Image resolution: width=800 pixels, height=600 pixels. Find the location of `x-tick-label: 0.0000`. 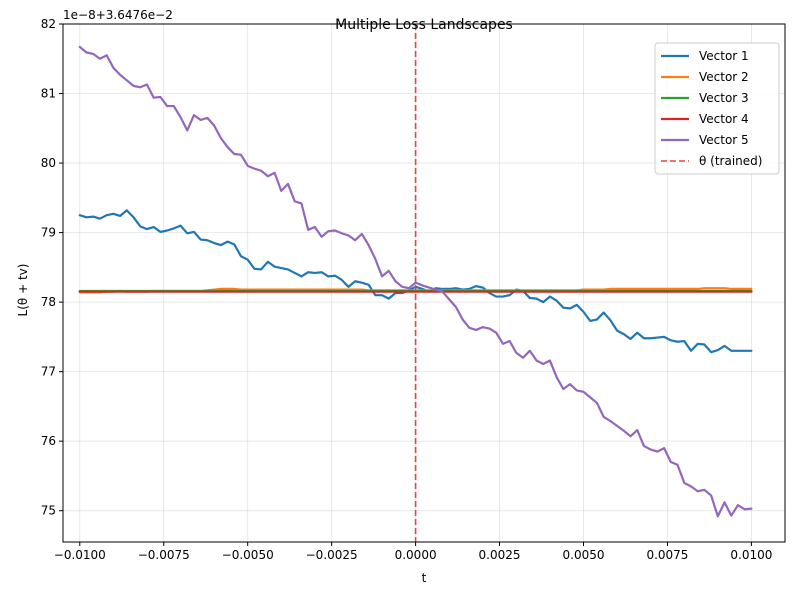

x-tick-label: 0.0000 is located at coordinates (416, 555).